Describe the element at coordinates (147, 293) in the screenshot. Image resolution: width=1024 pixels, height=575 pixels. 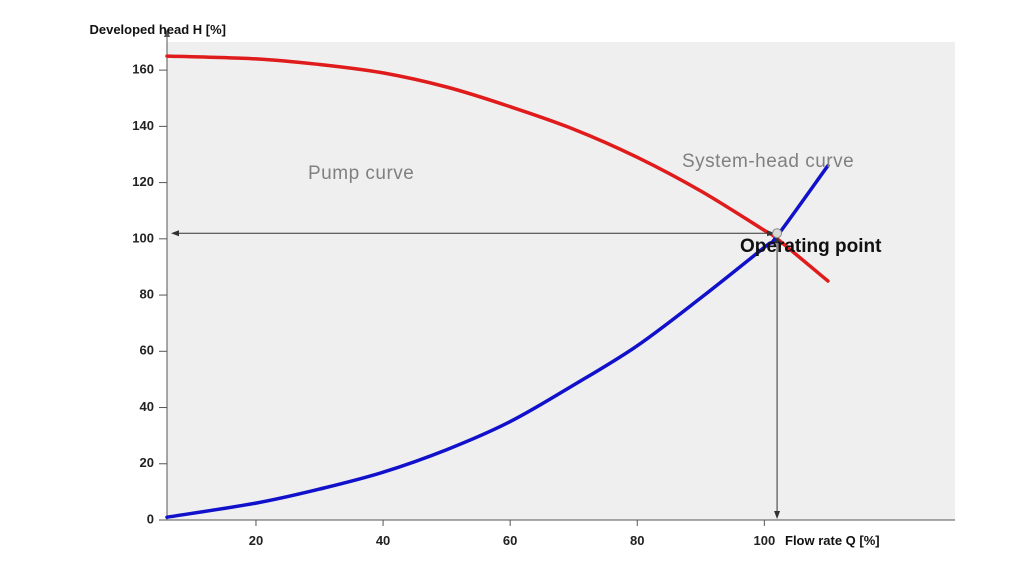
I see `y-tick-label: 80` at that location.